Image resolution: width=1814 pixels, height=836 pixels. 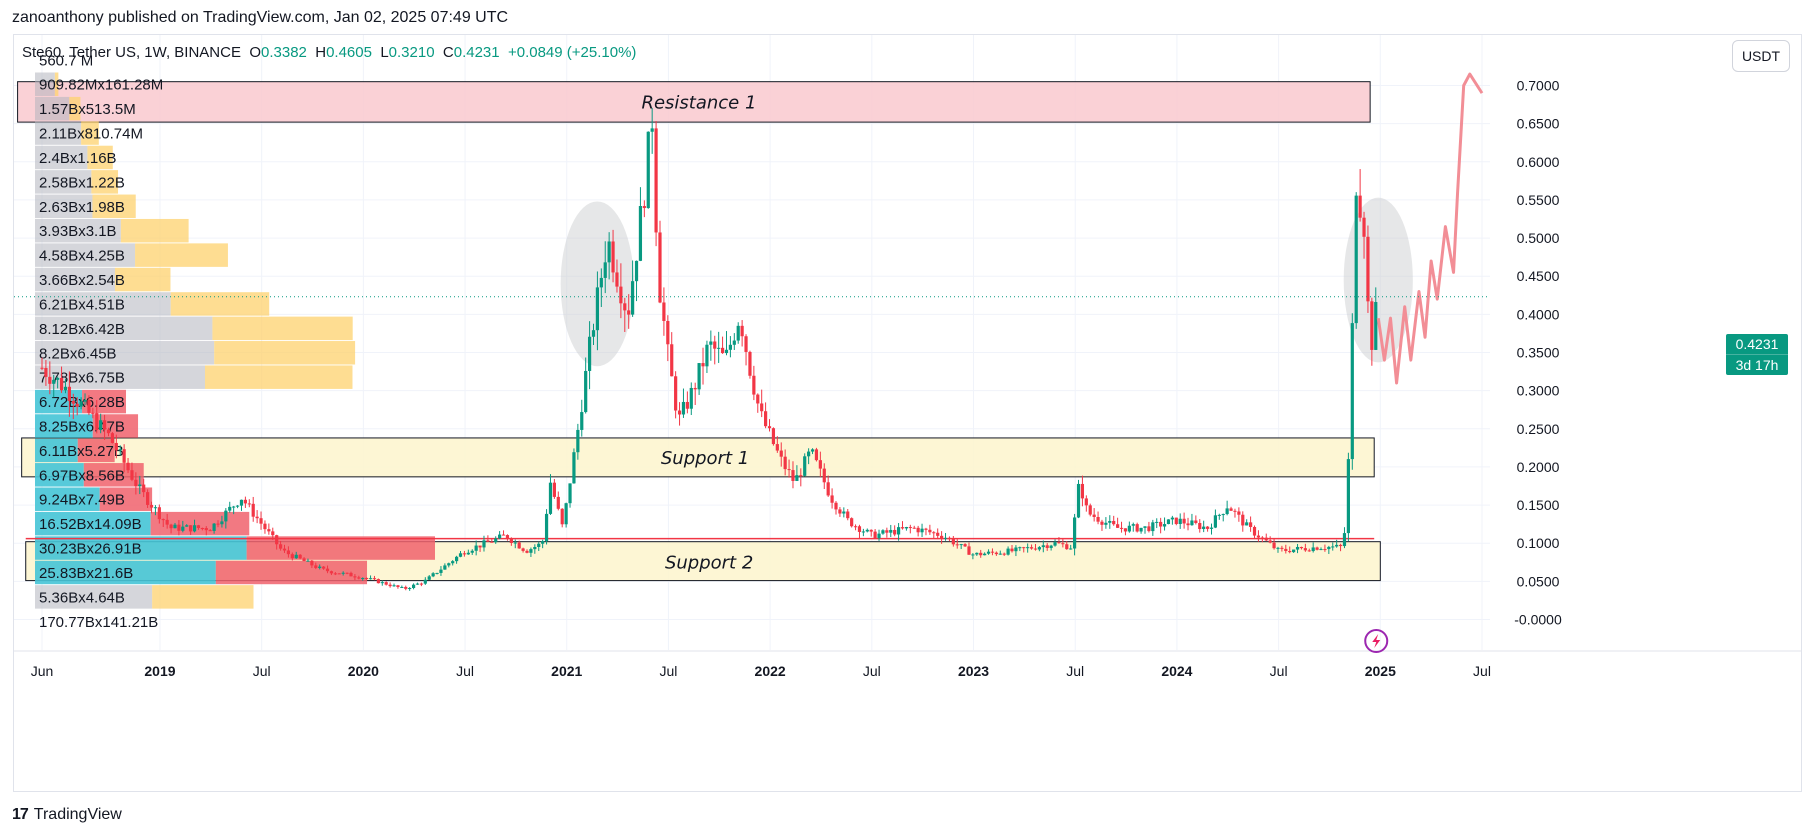 What do you see at coordinates (1538, 543) in the screenshot?
I see `y-tick-label: 0.1000` at bounding box center [1538, 543].